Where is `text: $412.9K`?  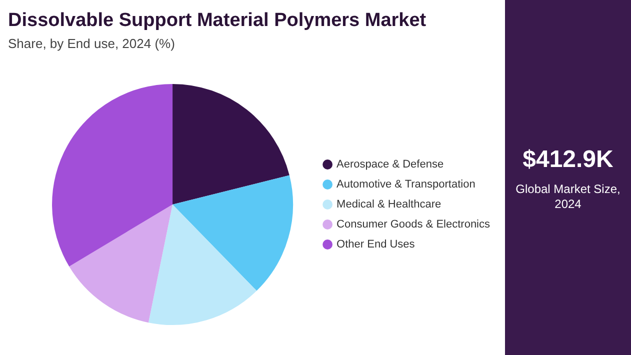
text: $412.9K is located at coordinates (568, 160).